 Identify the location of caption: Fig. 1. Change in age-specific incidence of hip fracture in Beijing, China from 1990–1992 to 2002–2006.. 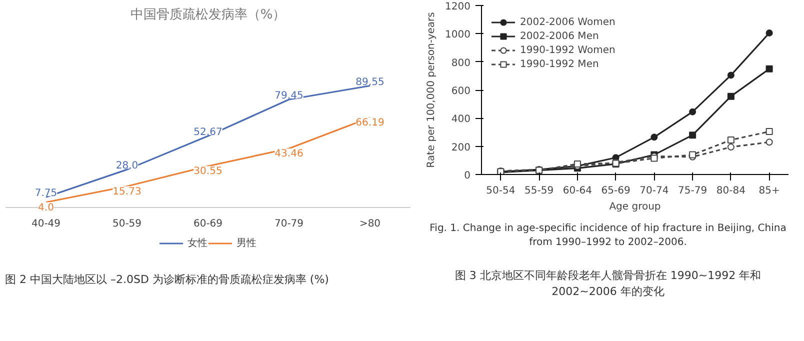
(608, 236).